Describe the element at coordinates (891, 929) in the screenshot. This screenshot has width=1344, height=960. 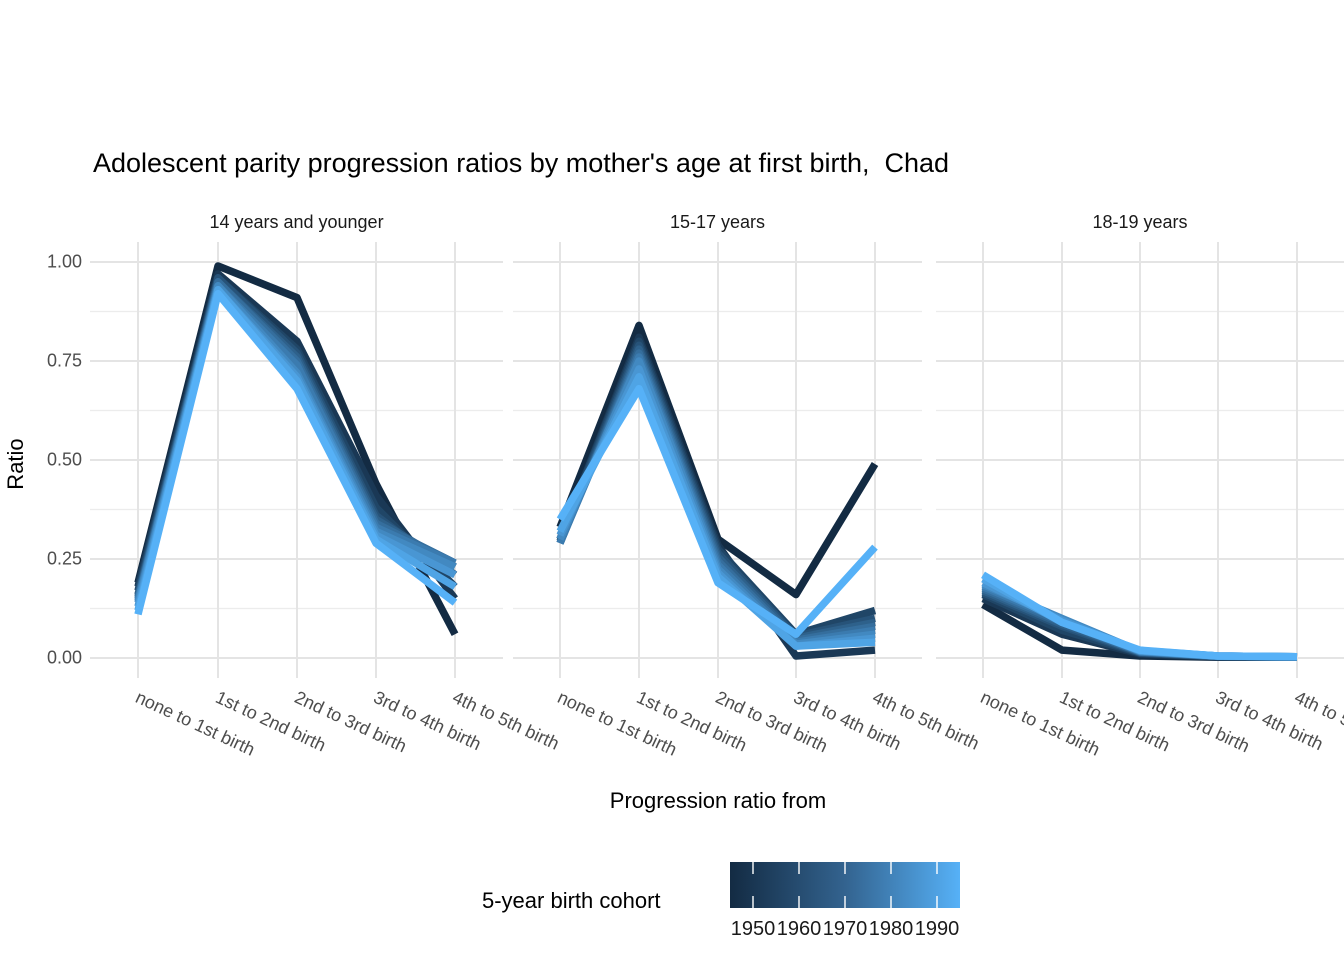
I see `legend-tick-label: 1980` at that location.